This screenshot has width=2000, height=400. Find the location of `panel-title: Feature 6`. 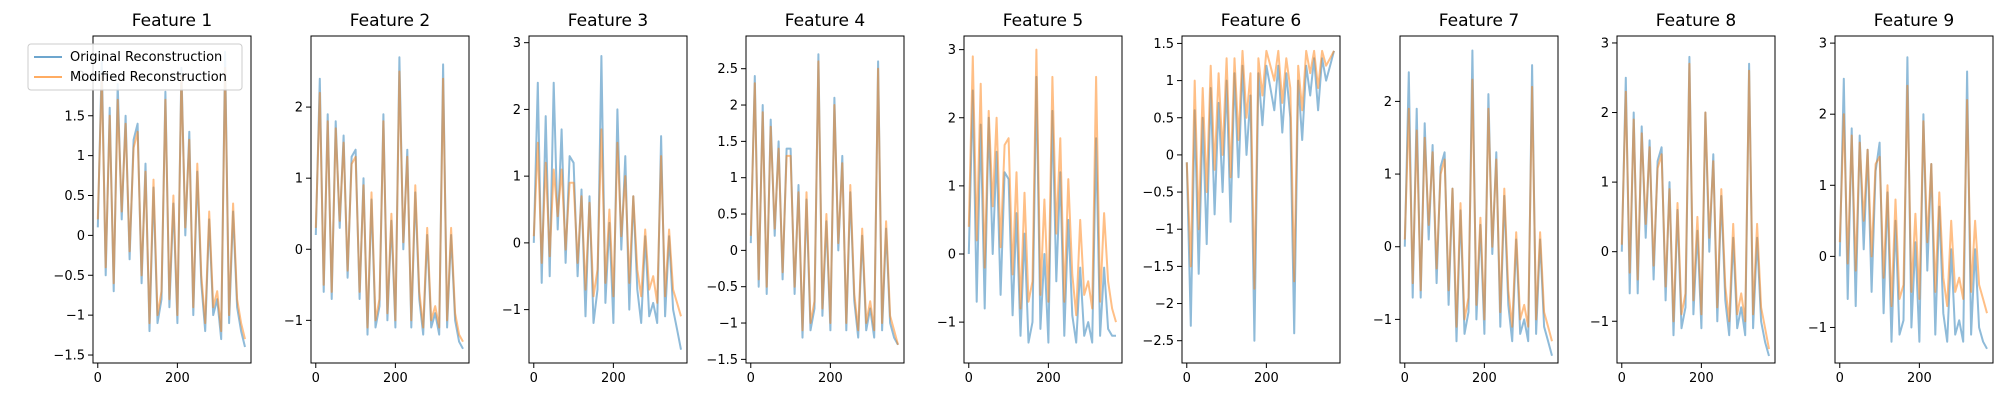

panel-title: Feature 6 is located at coordinates (1261, 21).